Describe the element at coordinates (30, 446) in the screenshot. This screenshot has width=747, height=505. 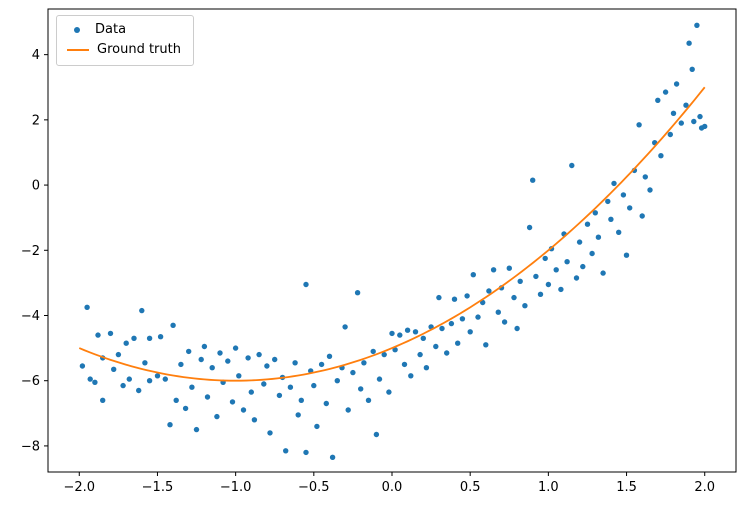
I see `y-tick-label: −8` at that location.